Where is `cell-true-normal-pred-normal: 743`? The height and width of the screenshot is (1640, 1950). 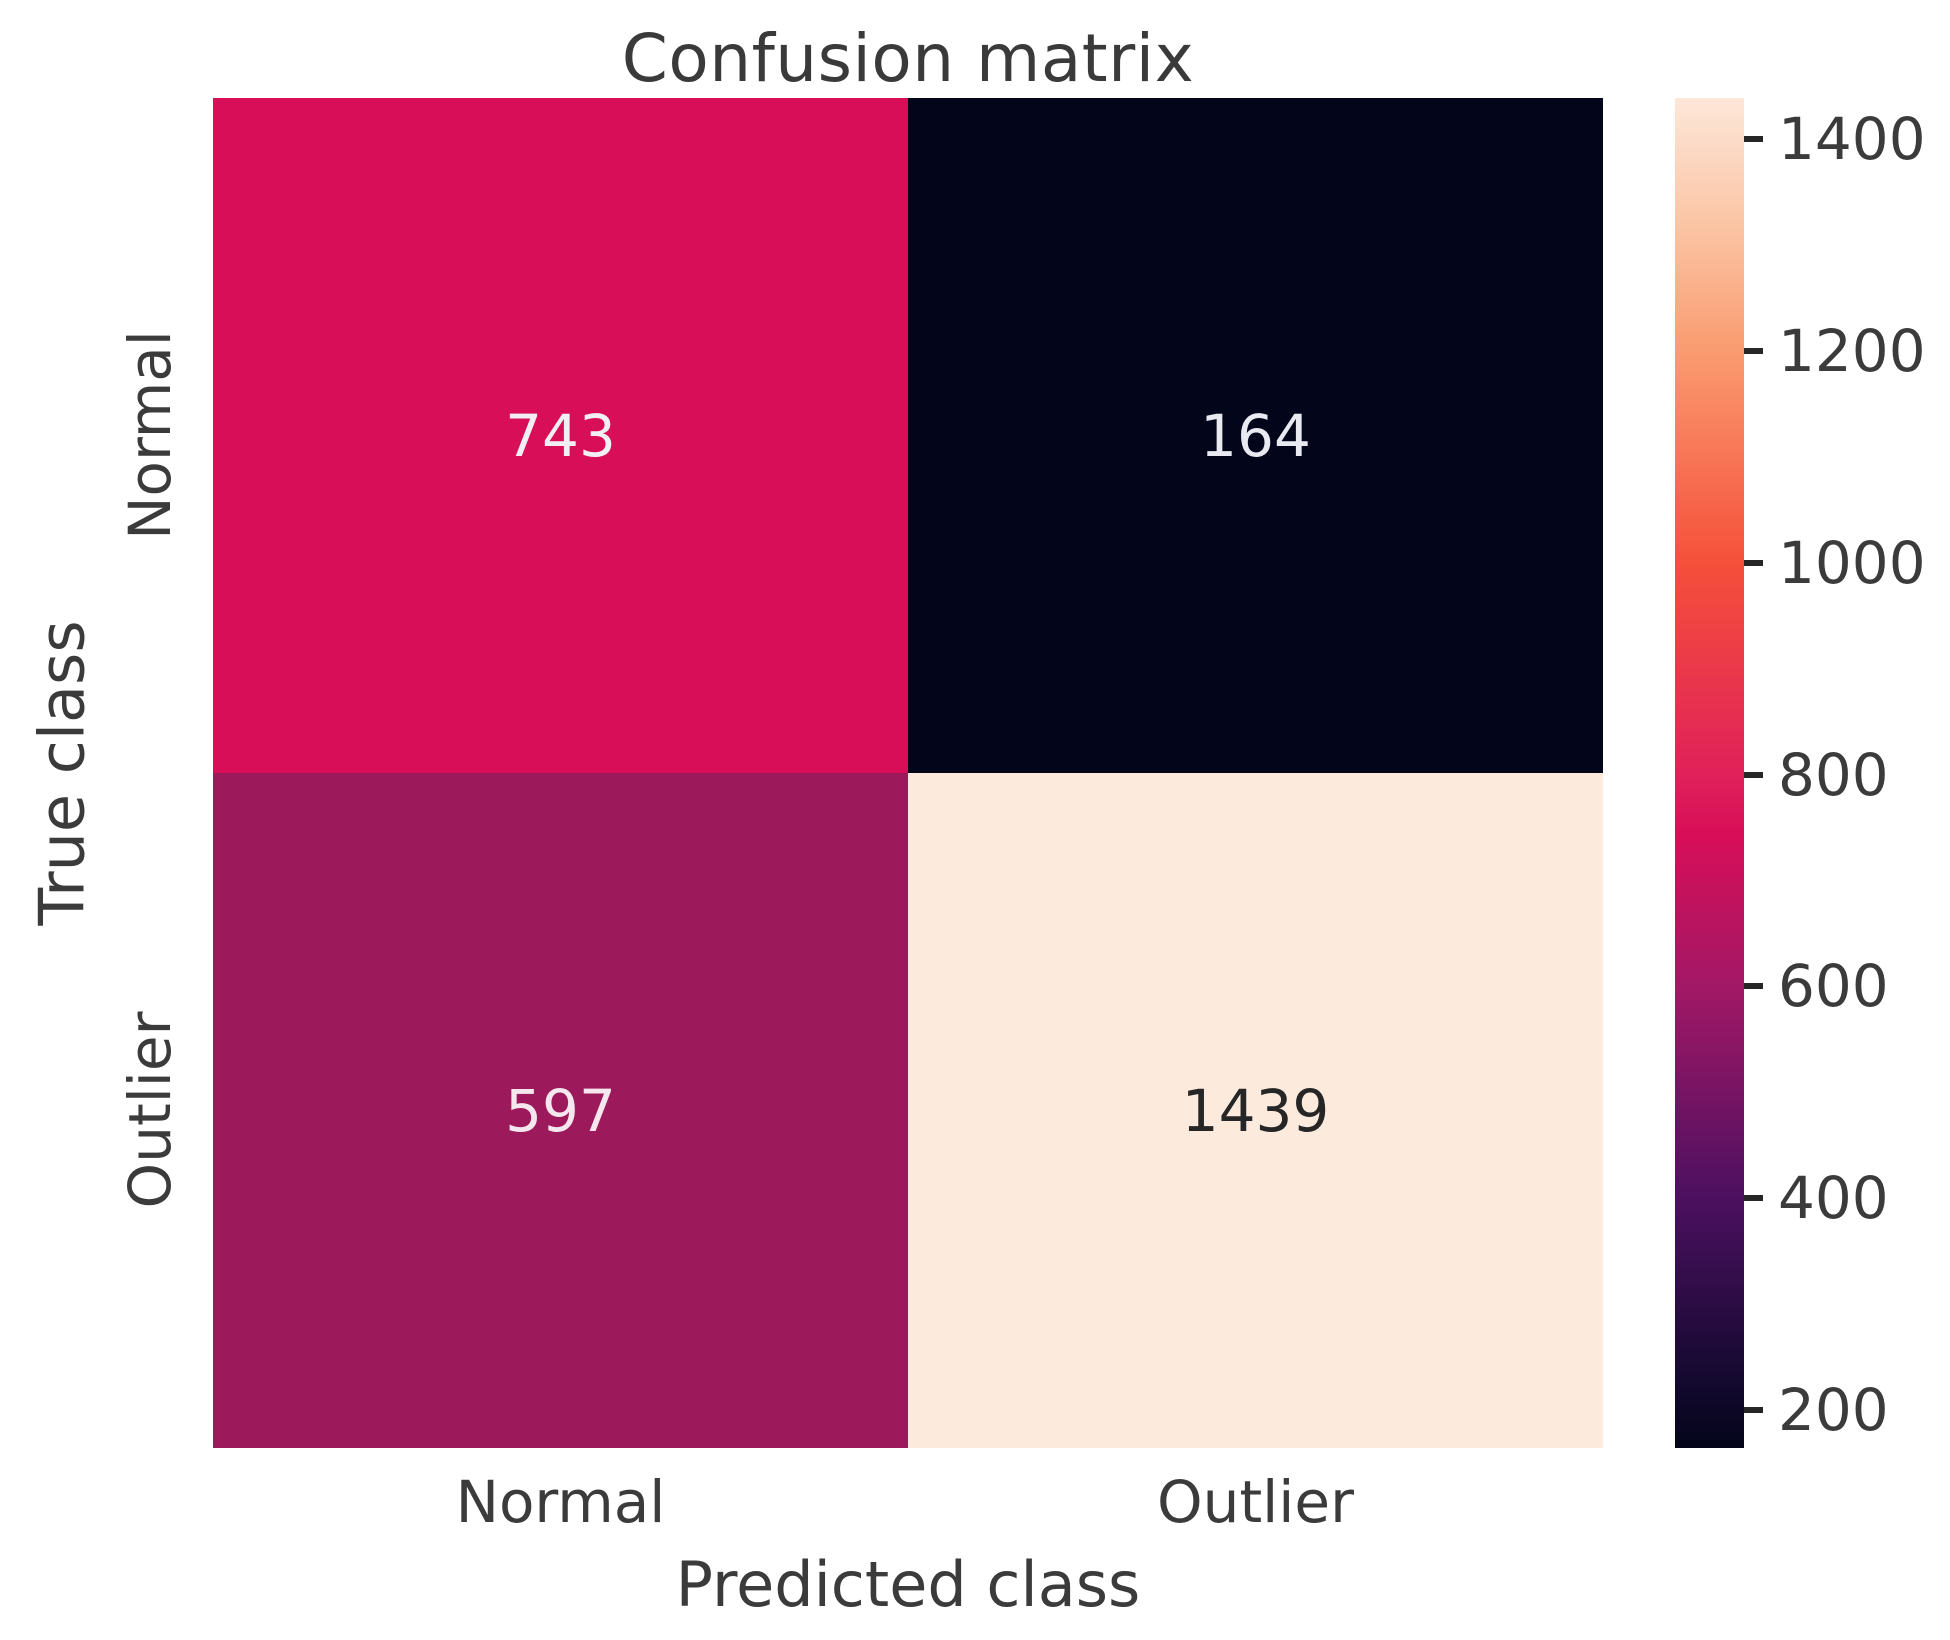 cell-true-normal-pred-normal: 743 is located at coordinates (560, 435).